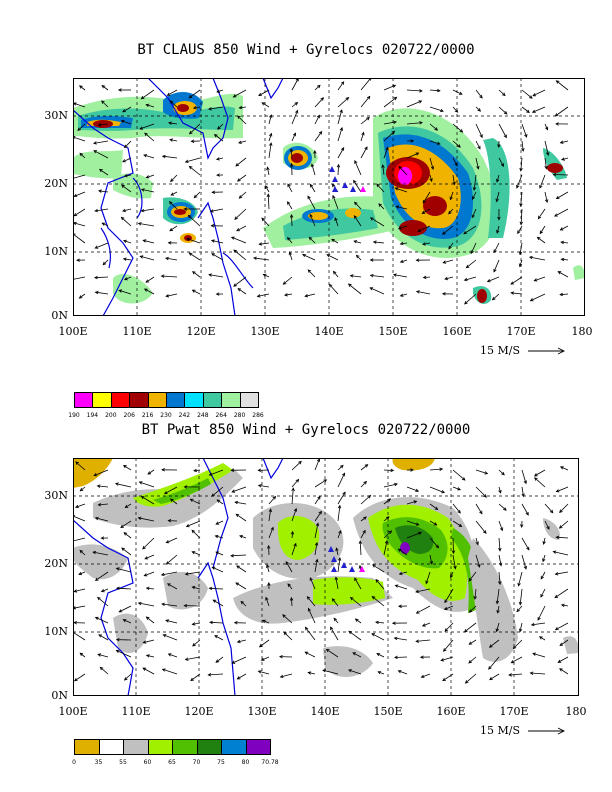  What do you see at coordinates (56, 563) in the screenshot?
I see `panel2-y-tick: 20N` at bounding box center [56, 563].